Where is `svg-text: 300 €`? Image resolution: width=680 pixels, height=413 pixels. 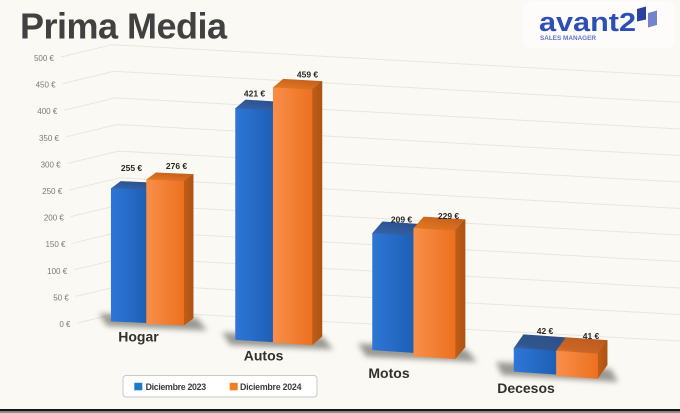 svg-text: 300 € is located at coordinates (51, 164).